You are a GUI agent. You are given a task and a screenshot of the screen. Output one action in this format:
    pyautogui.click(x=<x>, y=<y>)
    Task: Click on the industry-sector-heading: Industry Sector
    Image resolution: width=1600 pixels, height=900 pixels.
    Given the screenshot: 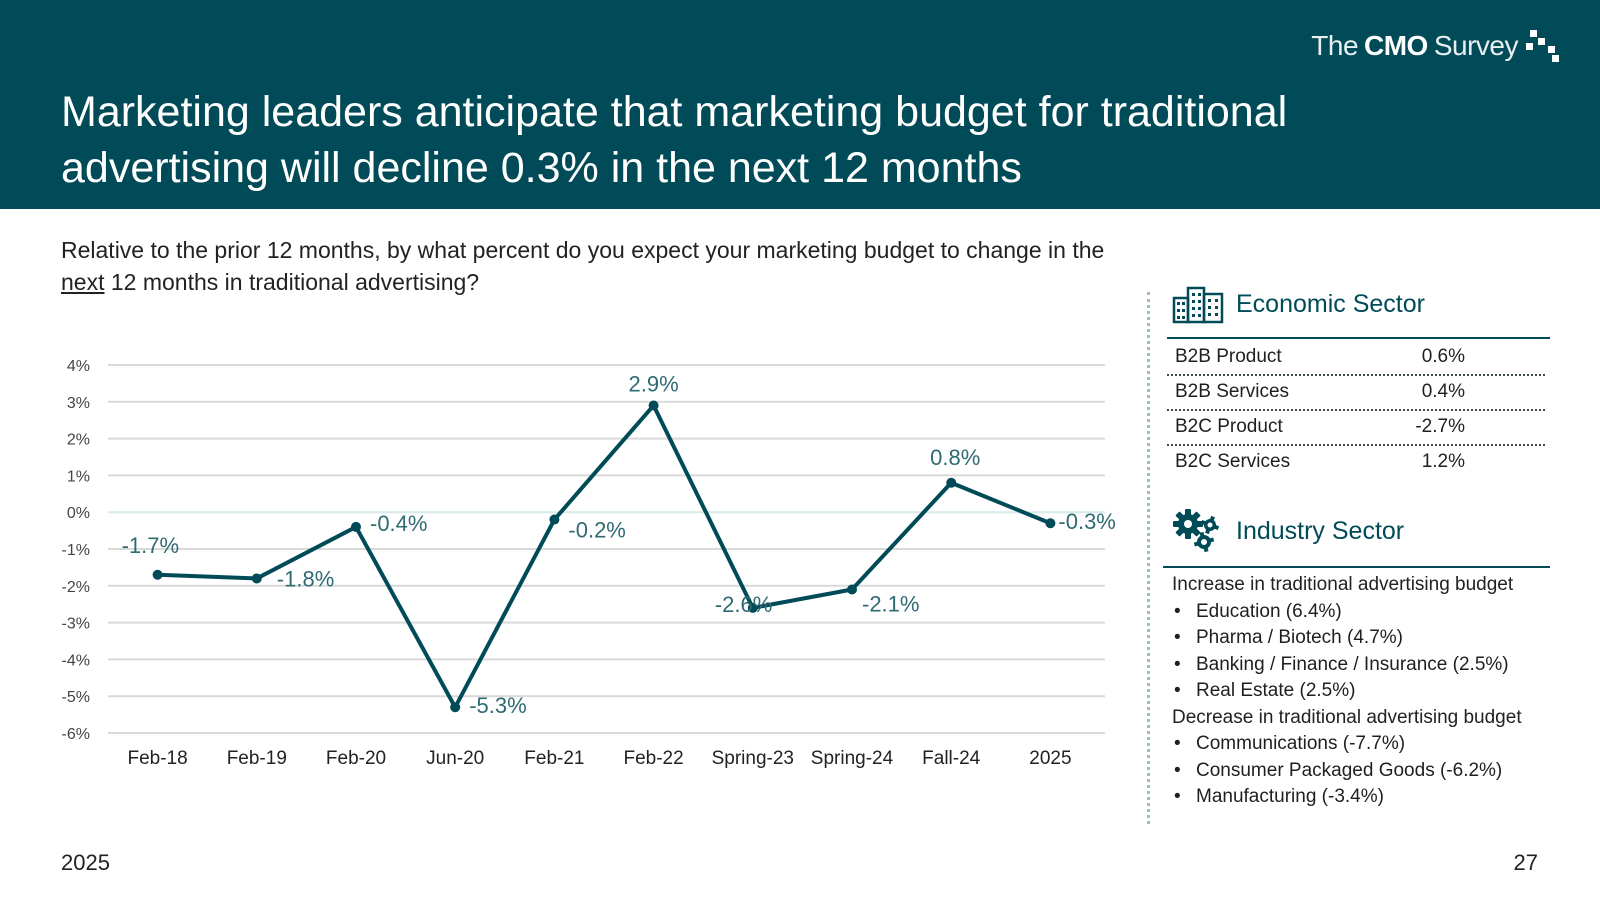 What is the action you would take?
    pyautogui.click(x=1288, y=531)
    